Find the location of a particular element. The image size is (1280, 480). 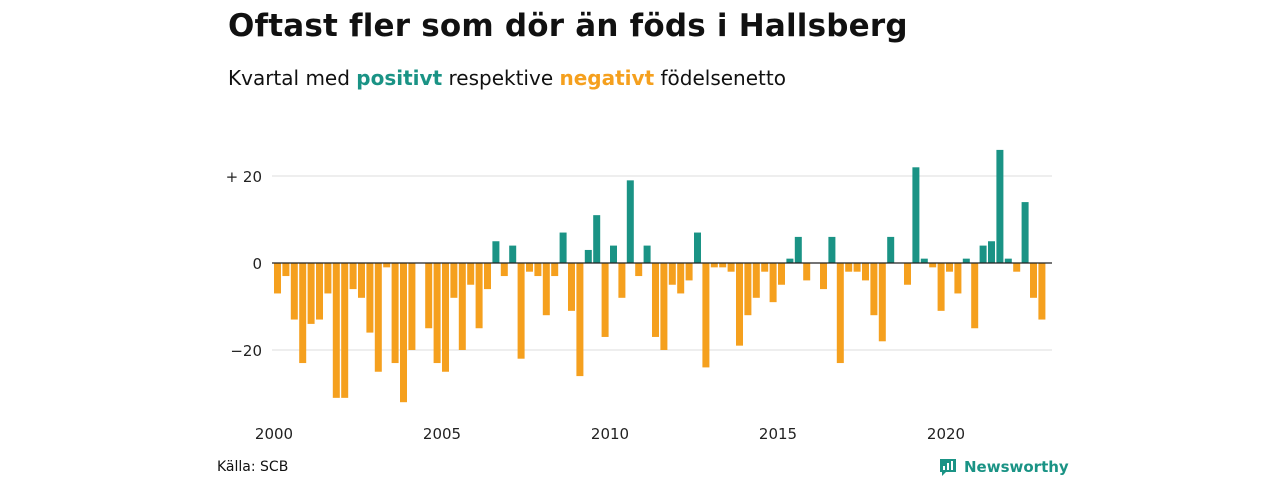

y-tick-label: + 20 is located at coordinates (244, 177).